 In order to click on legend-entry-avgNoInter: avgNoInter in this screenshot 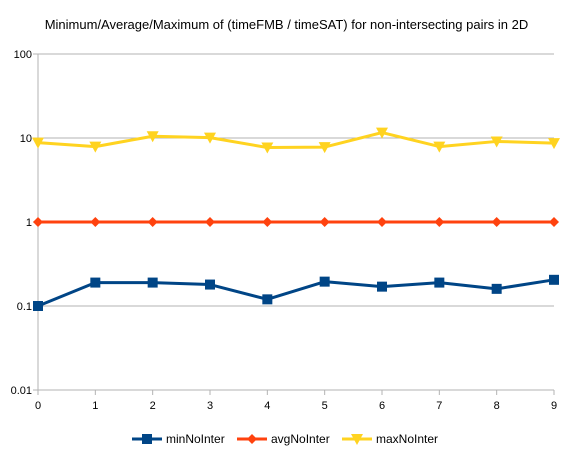, I will do `click(283, 439)`.